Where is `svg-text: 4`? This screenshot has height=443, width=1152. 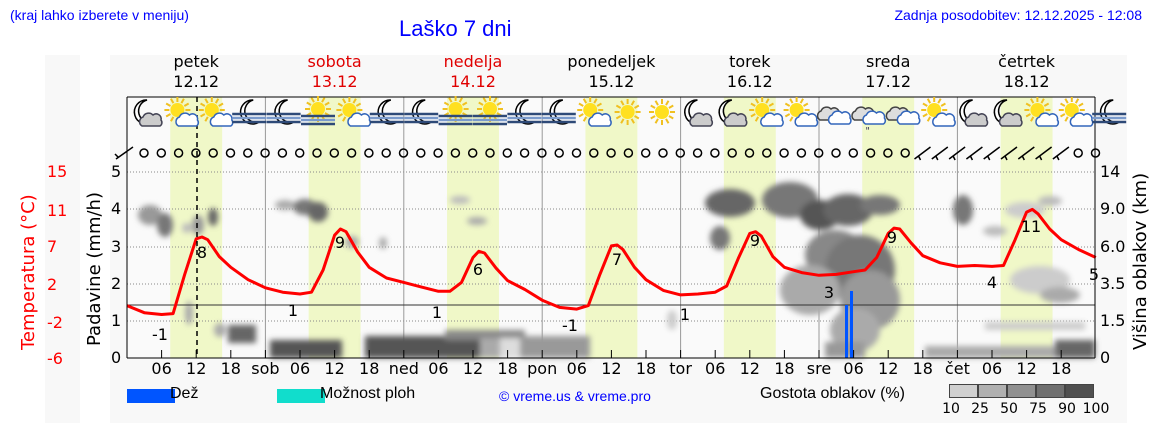
svg-text: 4 is located at coordinates (992, 282).